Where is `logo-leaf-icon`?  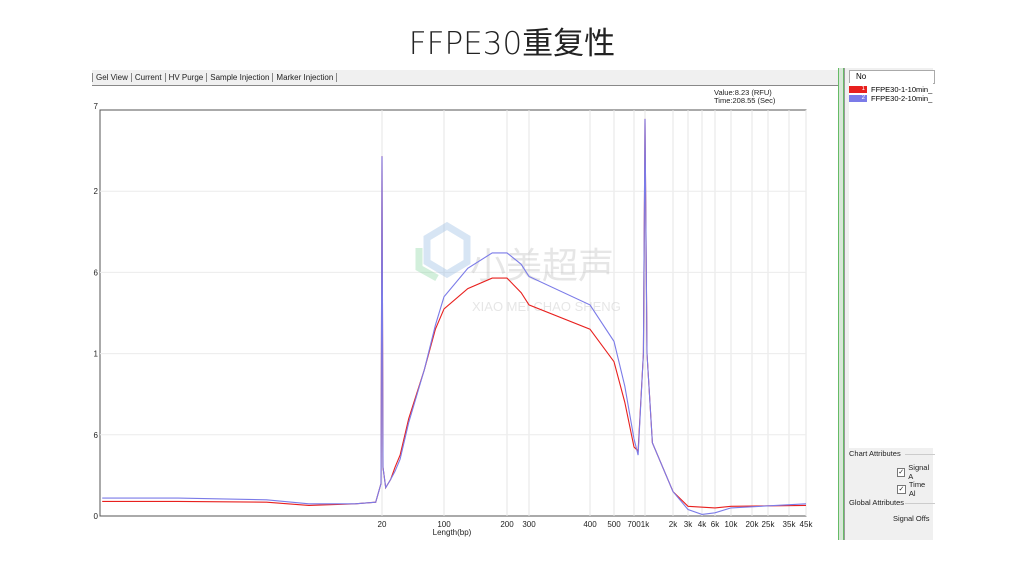 logo-leaf-icon is located at coordinates (427, 265).